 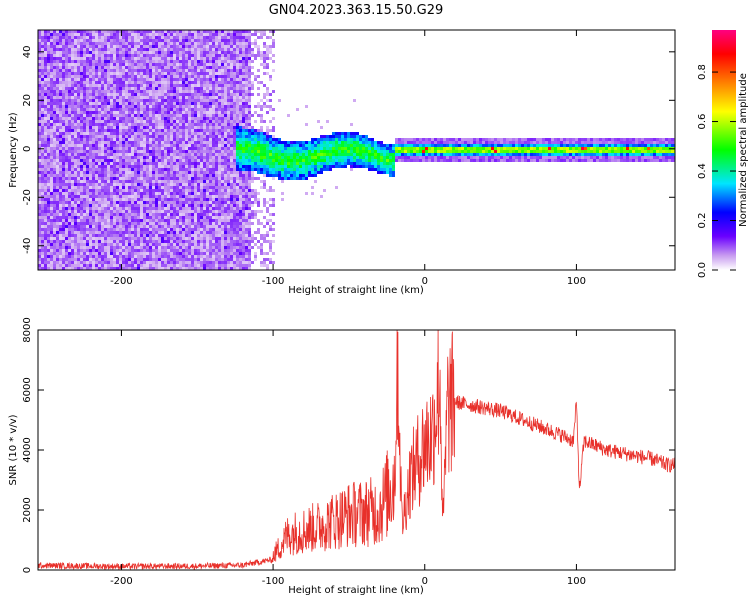 I want to click on spectrogram-cell-1951, so click(x=111, y=124).